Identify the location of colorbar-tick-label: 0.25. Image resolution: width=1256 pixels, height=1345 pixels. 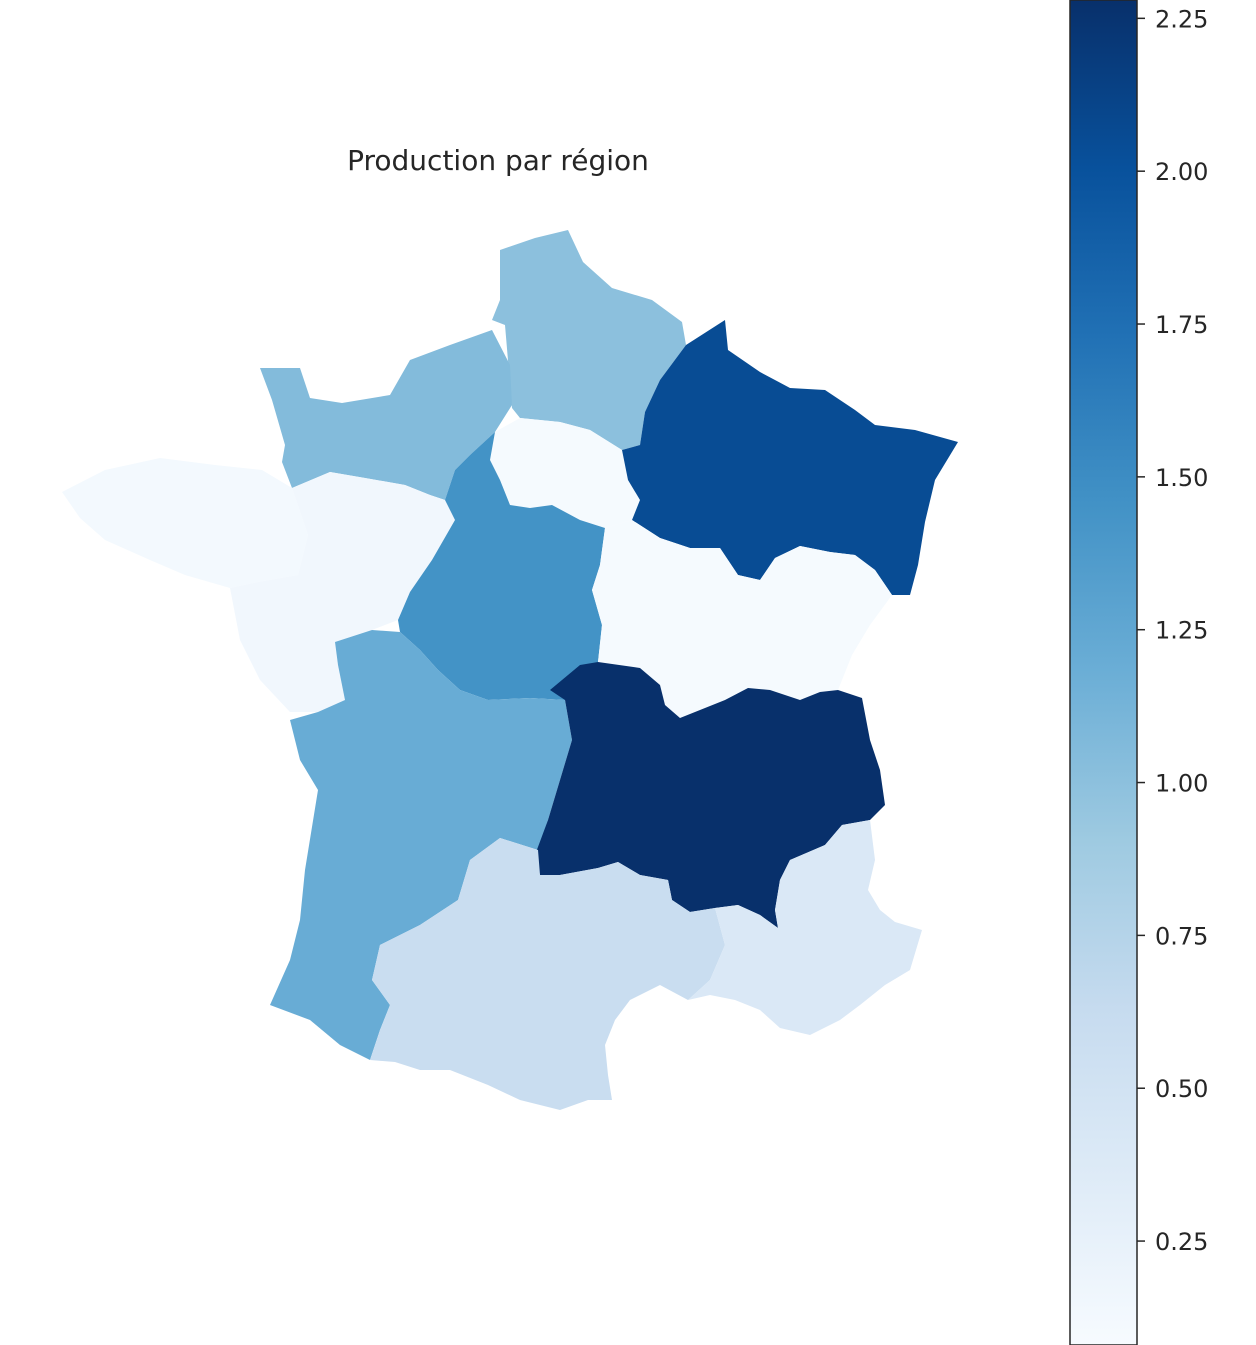
(1181, 1242).